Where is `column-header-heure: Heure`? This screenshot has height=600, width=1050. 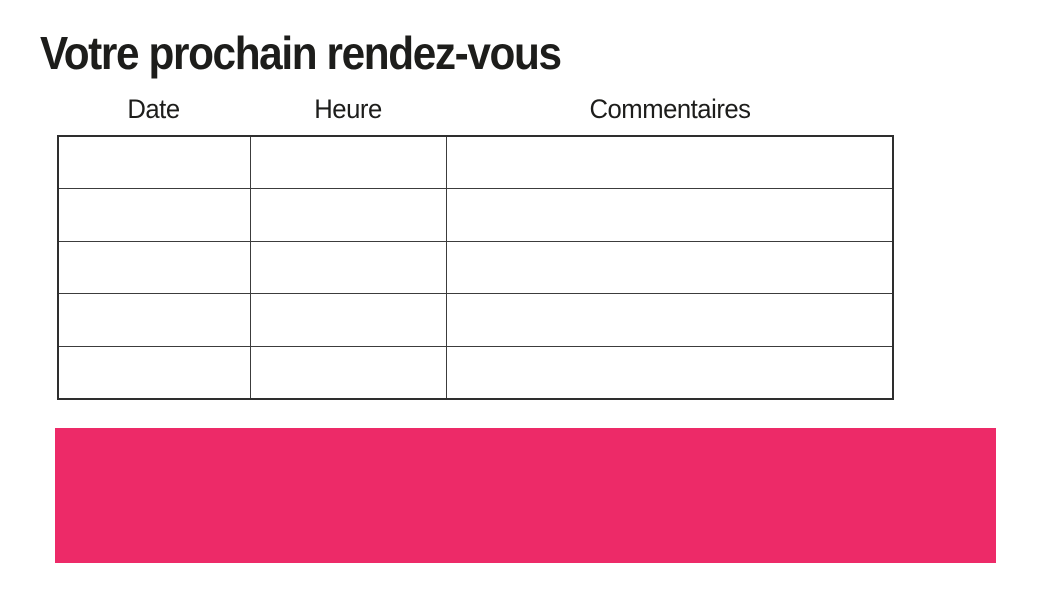
column-header-heure: Heure is located at coordinates (348, 109).